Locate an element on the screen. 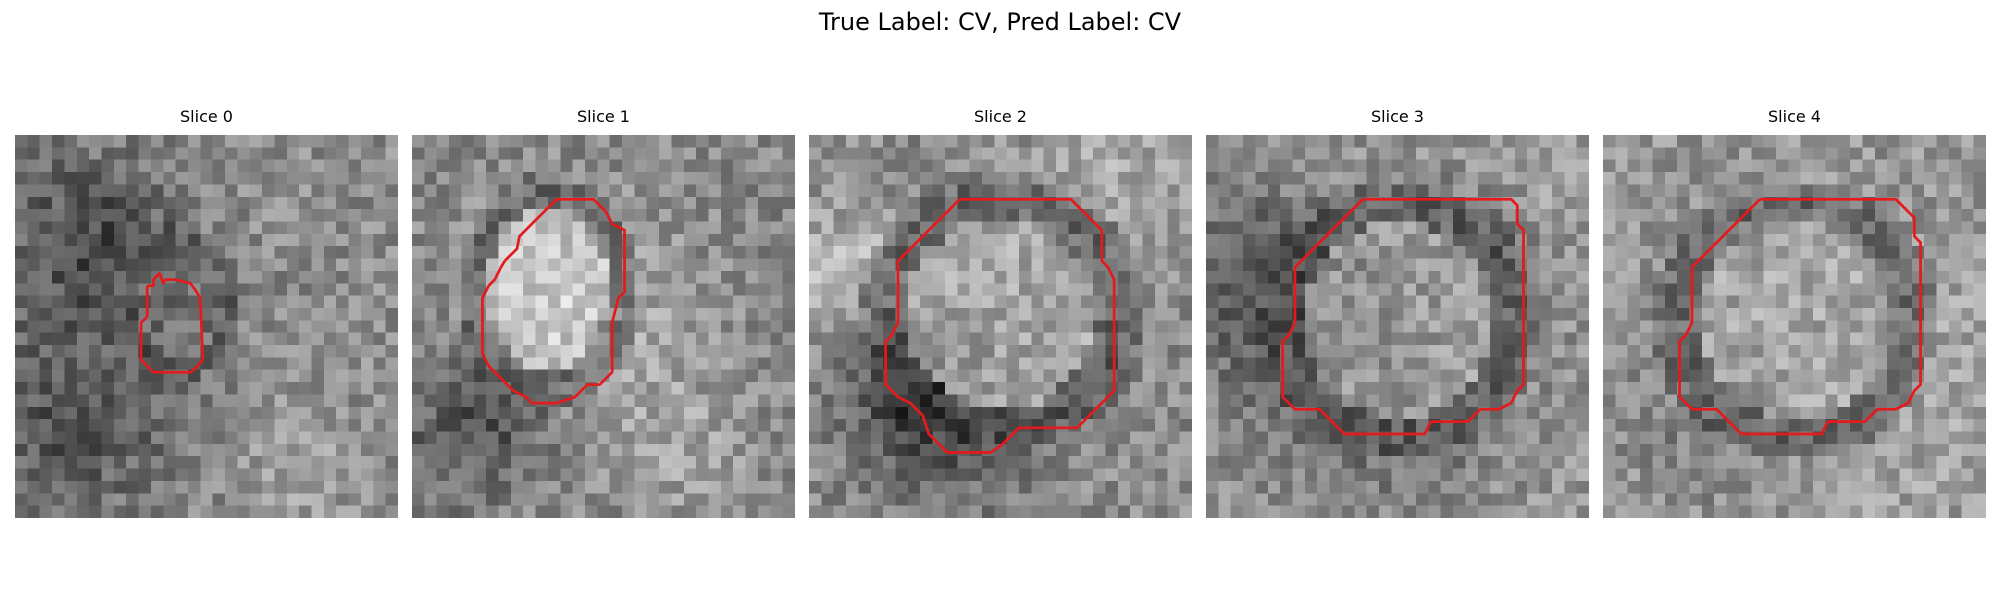 This screenshot has height=600, width=2000. slice-title: Slice 1 is located at coordinates (603, 116).